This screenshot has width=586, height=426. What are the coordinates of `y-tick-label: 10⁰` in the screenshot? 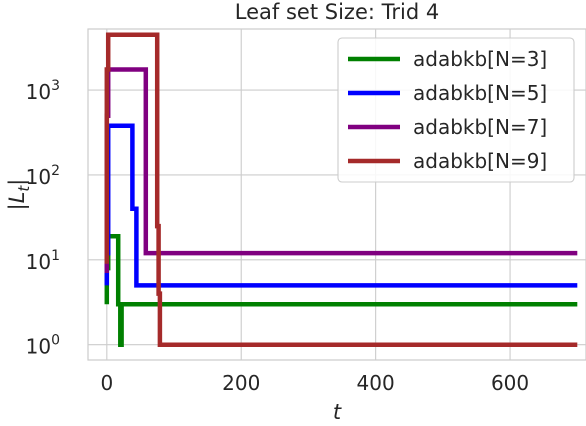 It's located at (43, 346).